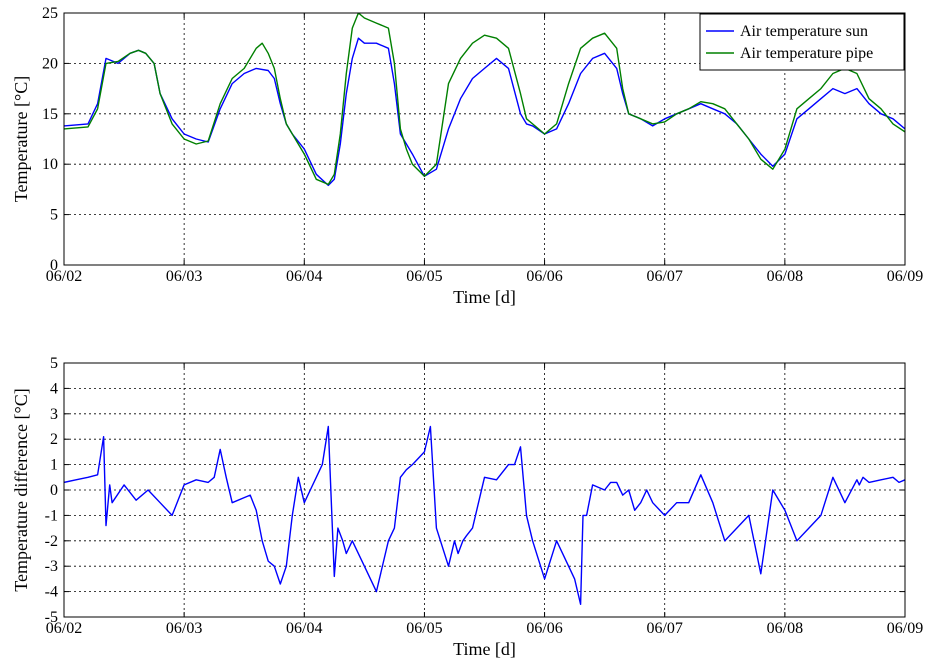  What do you see at coordinates (51, 617) in the screenshot?
I see `y-tick-label: -5` at bounding box center [51, 617].